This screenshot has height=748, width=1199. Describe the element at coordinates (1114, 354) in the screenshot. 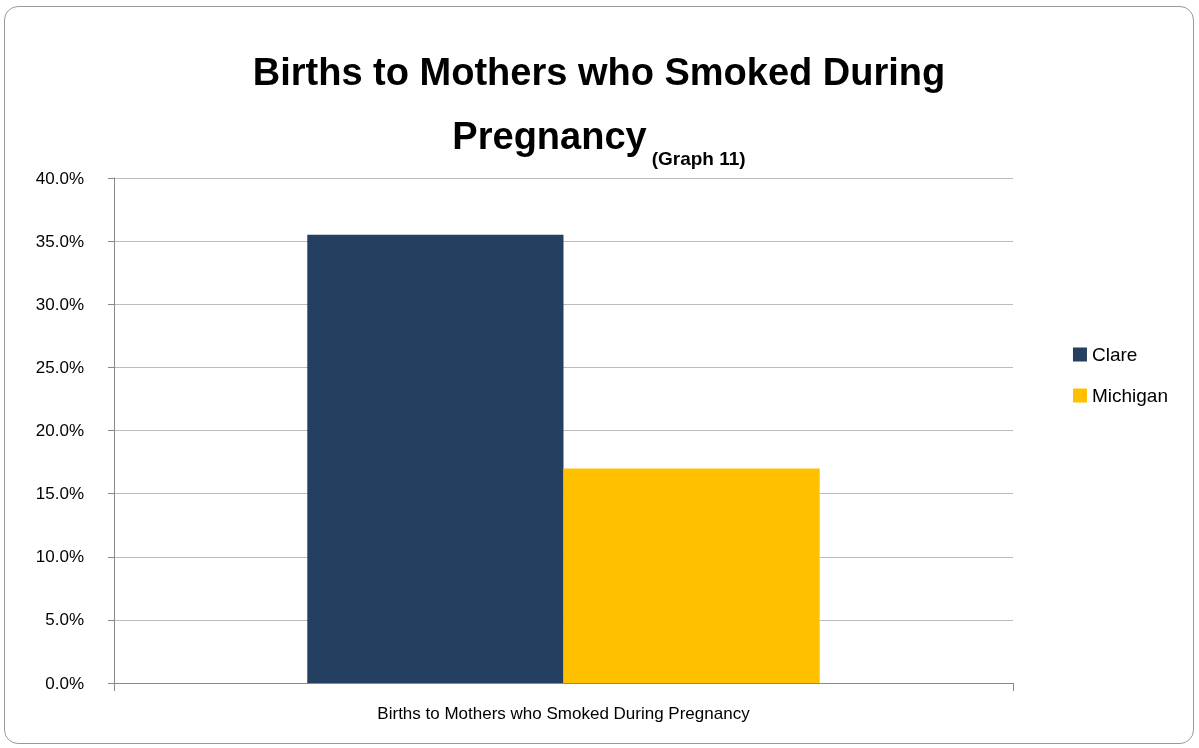

I see `legend-label: Clare` at that location.